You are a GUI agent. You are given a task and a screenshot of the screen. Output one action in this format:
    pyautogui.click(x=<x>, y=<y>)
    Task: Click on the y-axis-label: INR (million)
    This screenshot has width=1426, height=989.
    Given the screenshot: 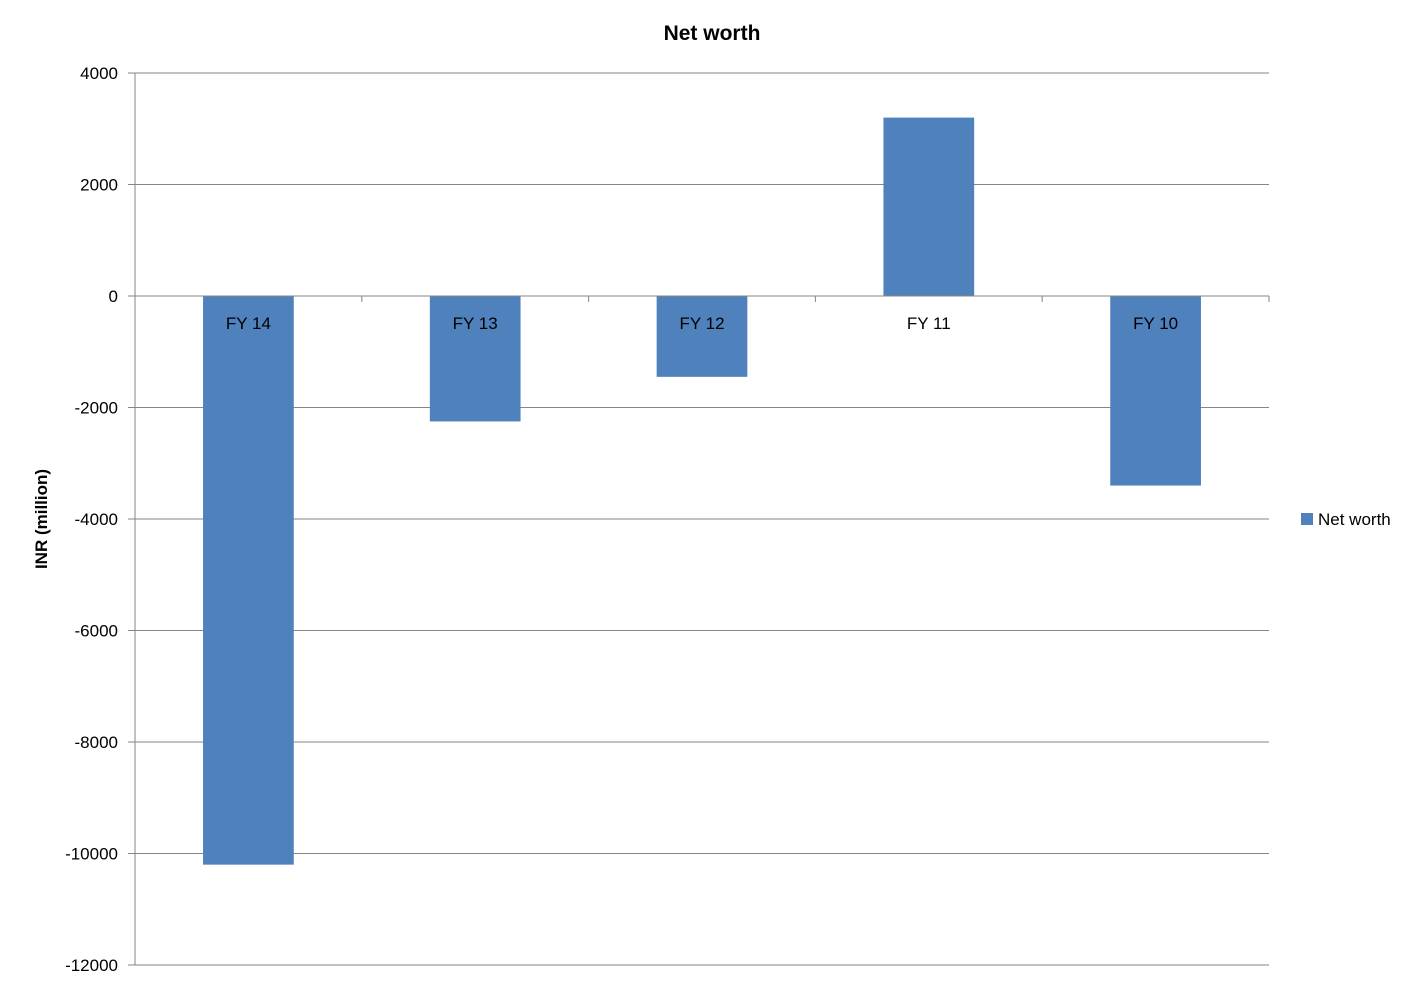 What is the action you would take?
    pyautogui.click(x=41, y=519)
    